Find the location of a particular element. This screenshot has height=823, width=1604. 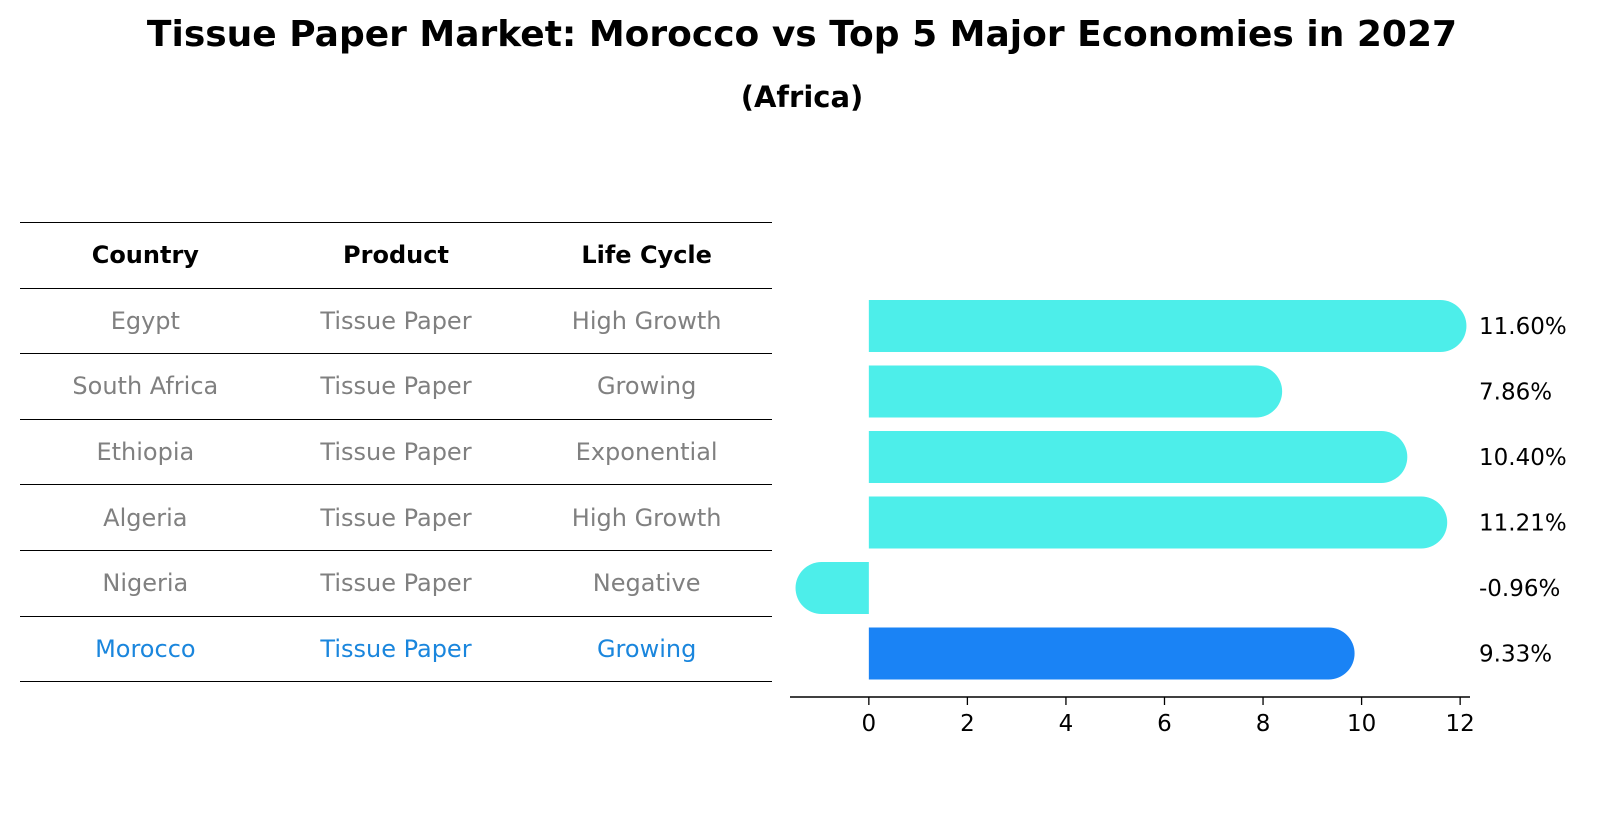

value-label: 11.60% is located at coordinates (1523, 327).